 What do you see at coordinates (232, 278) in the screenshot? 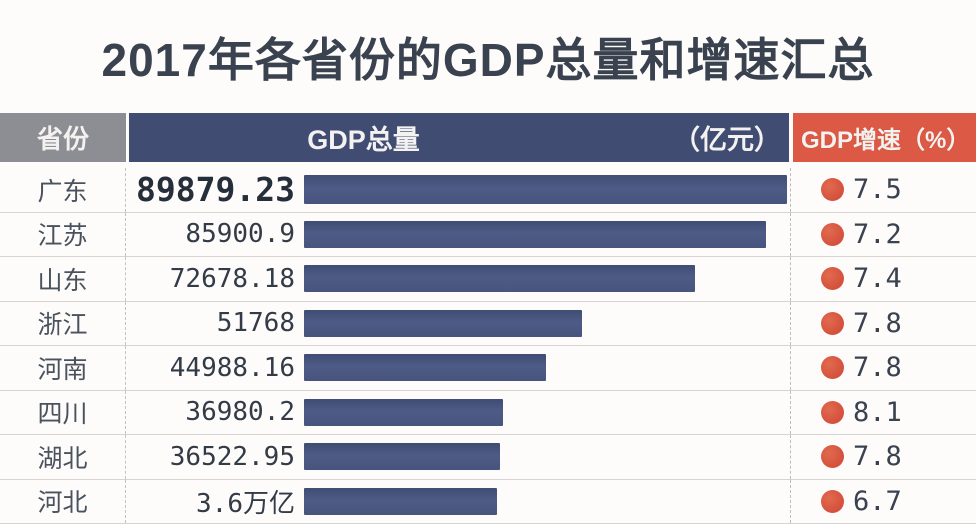
I see `gdp-value-label: 72678.18` at bounding box center [232, 278].